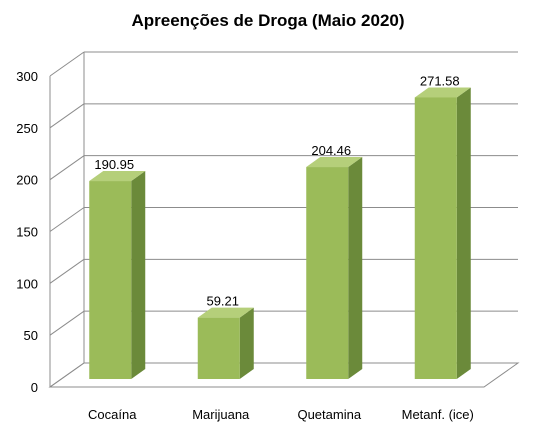 The width and height of the screenshot is (536, 432). I want to click on y-tick-label: 0, so click(34, 387).